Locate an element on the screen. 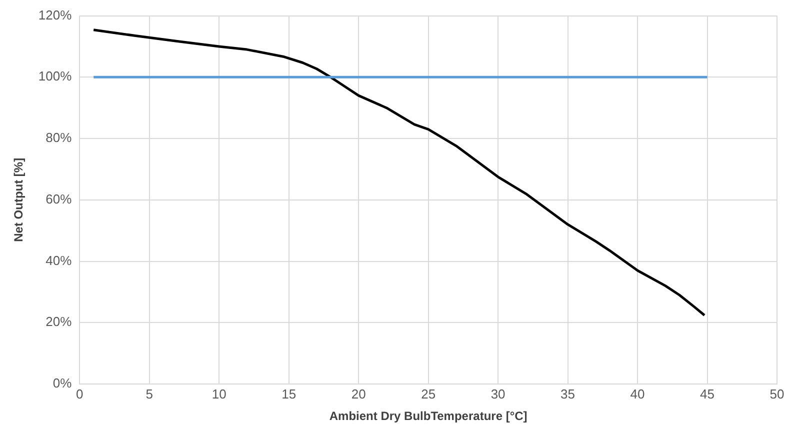 The width and height of the screenshot is (791, 434). x-tick-label: 15 is located at coordinates (289, 394).